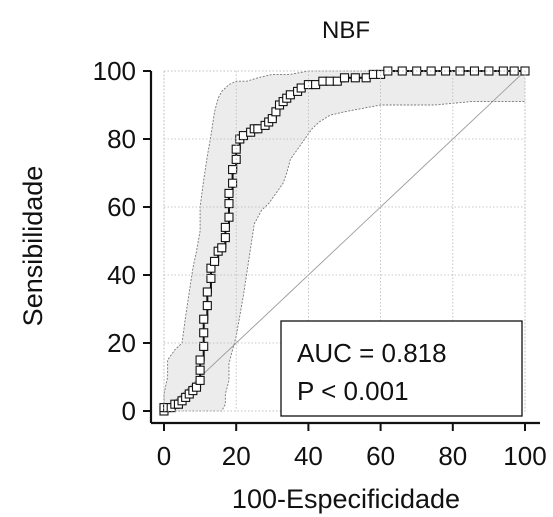 The width and height of the screenshot is (553, 517). Describe the element at coordinates (121, 207) in the screenshot. I see `y-tick-label-3: 60` at that location.